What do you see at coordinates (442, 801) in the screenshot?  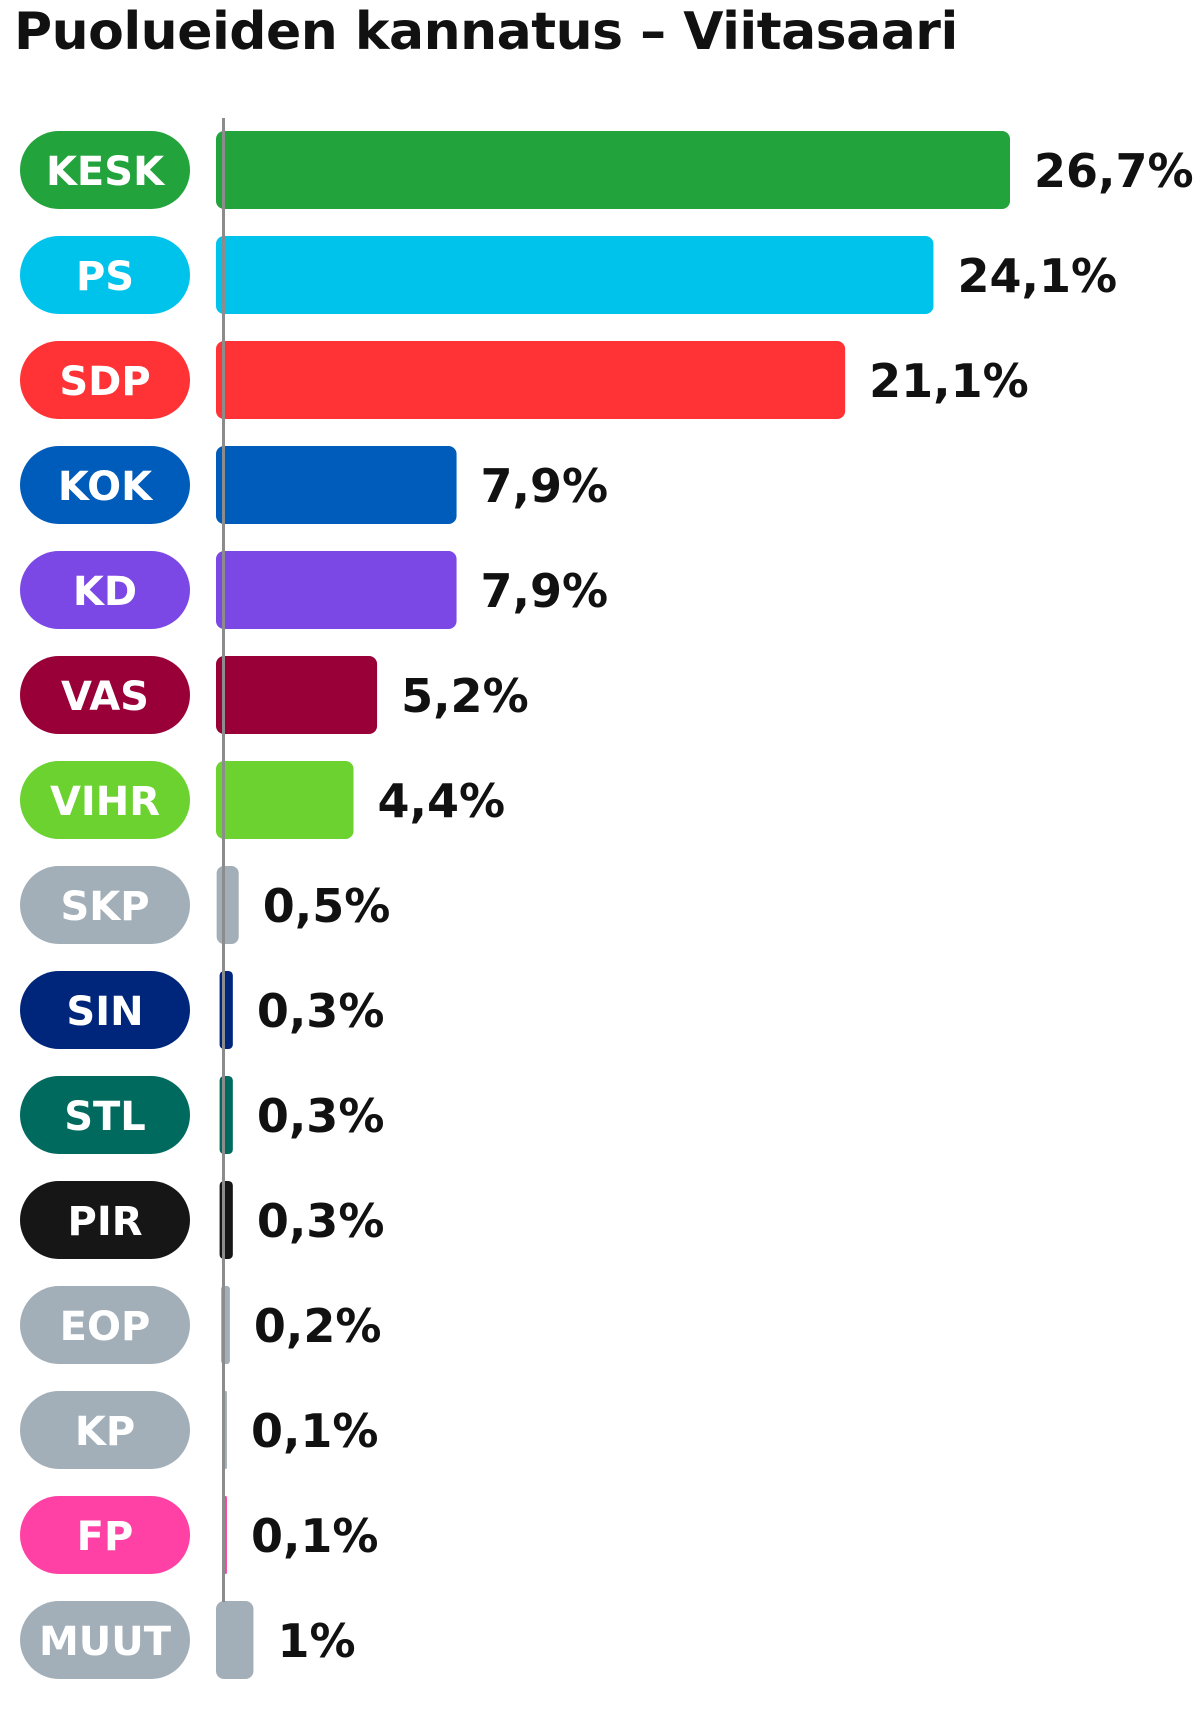 I see `value-label-vihr: 4,4%` at bounding box center [442, 801].